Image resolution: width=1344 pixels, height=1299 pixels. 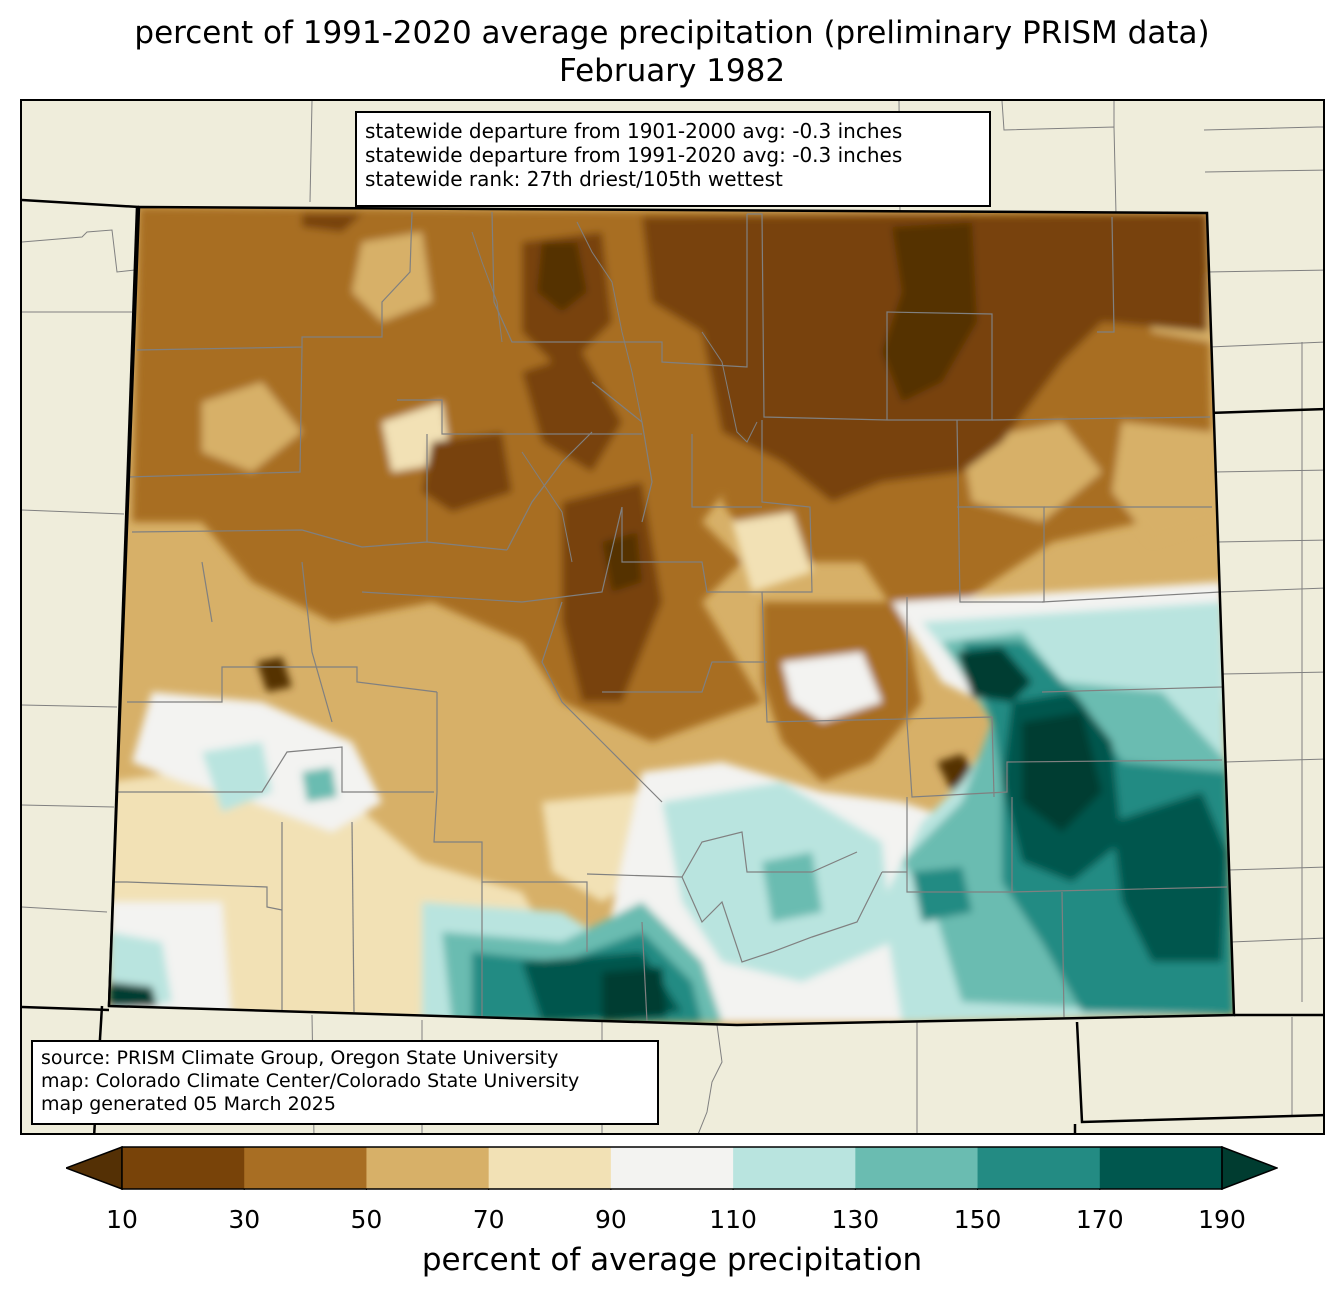 I want to click on colorbar-bins, so click(x=672, y=1168).